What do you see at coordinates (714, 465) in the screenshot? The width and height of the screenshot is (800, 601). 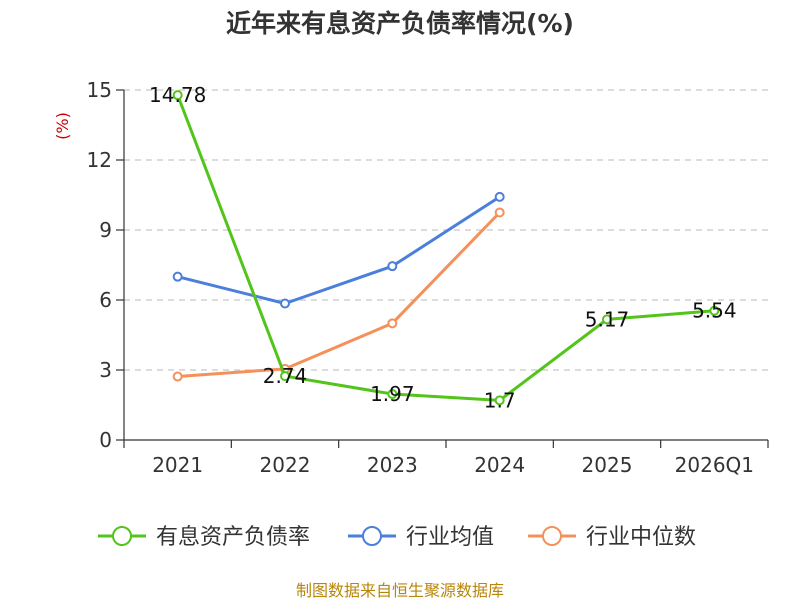 I see `x-tick-label: 2026Q1` at bounding box center [714, 465].